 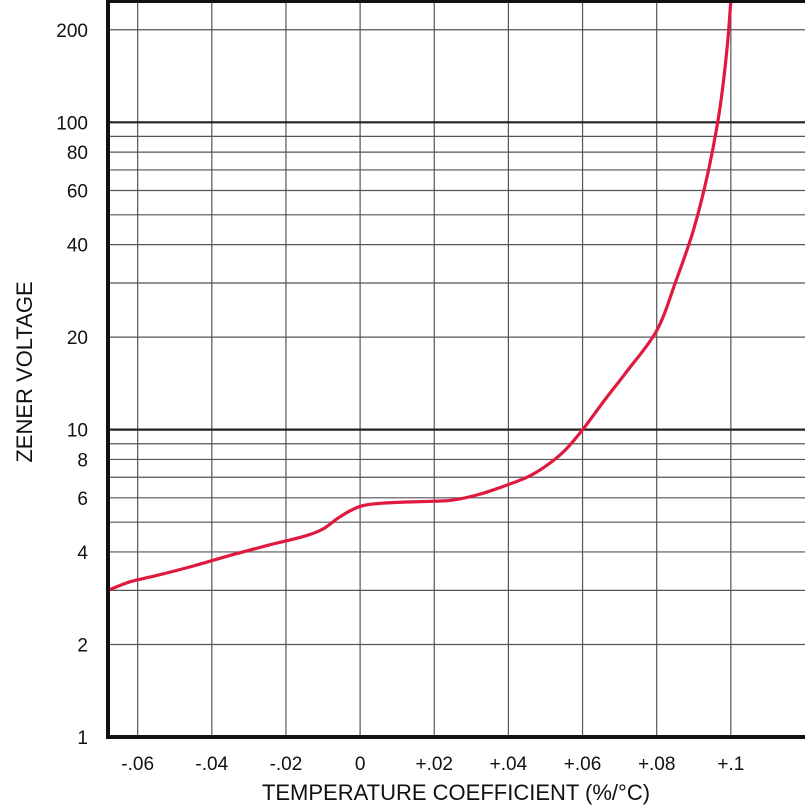 I want to click on x-tick-label-0: -.06, so click(x=137, y=764).